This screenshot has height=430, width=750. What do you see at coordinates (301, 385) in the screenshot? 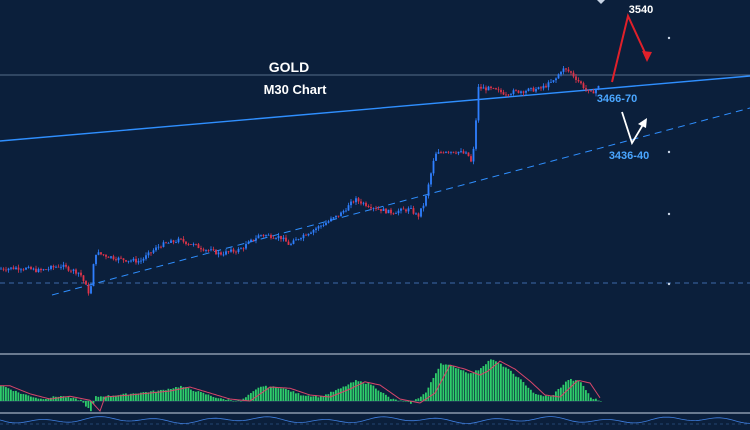
I see `indicator-histogram` at bounding box center [301, 385].